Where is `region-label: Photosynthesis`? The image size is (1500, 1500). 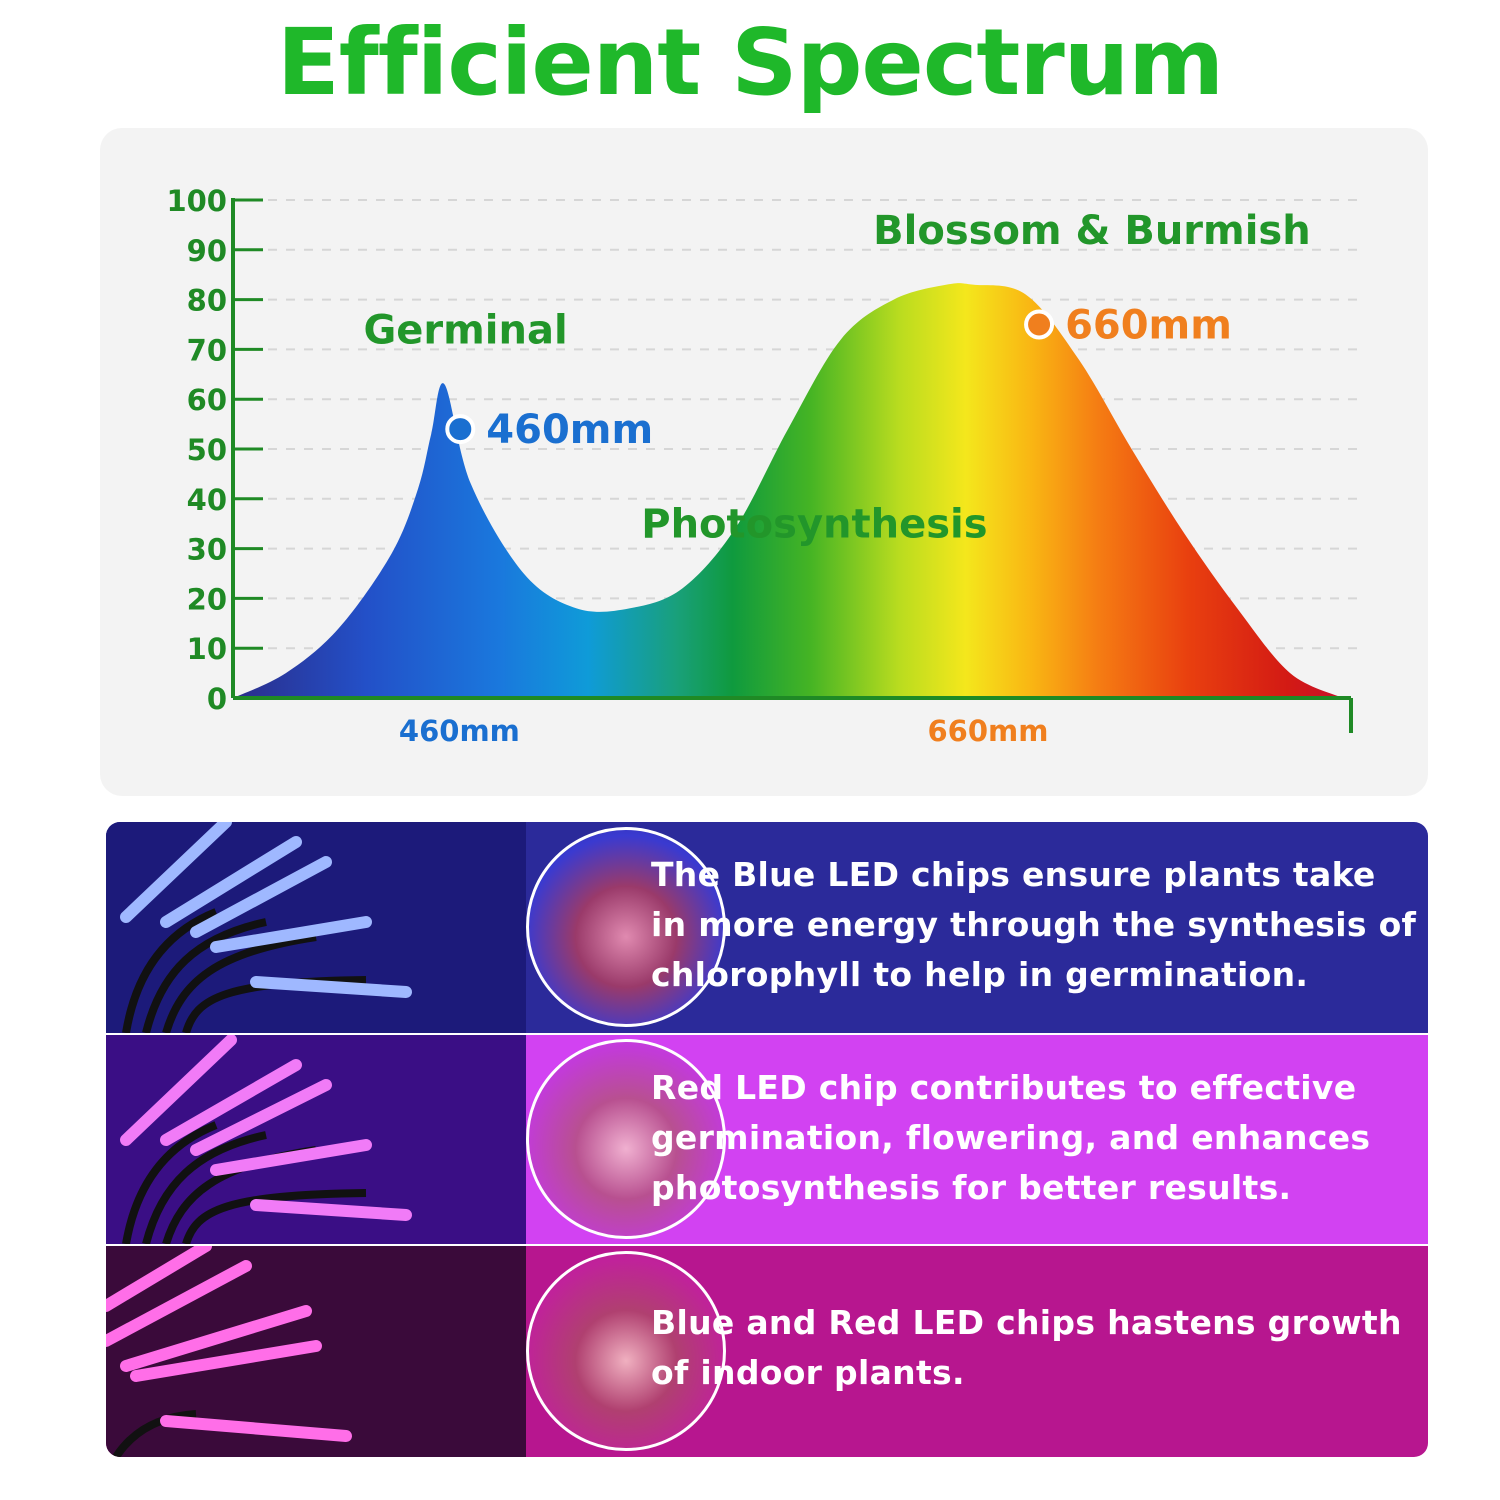 region-label: Photosynthesis is located at coordinates (814, 525).